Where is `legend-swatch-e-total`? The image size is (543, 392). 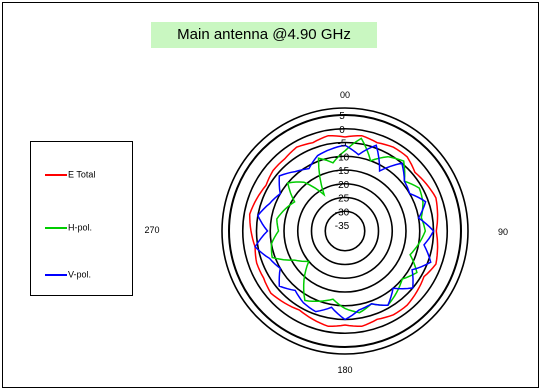
legend-swatch-e-total is located at coordinates (56, 174).